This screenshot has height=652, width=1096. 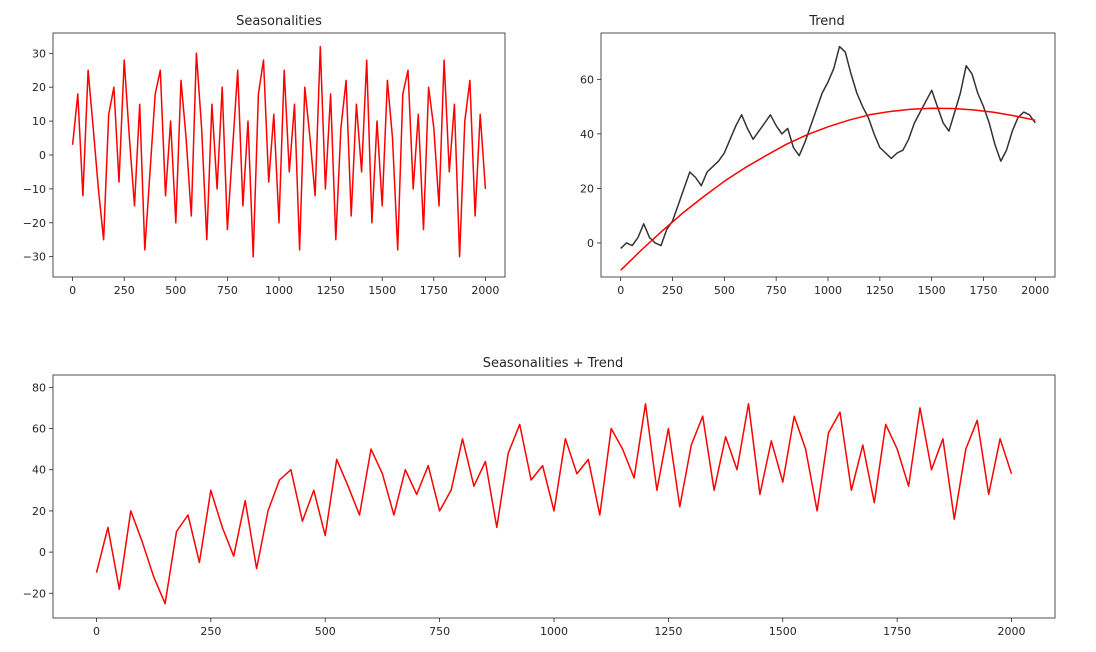 What do you see at coordinates (124, 290) in the screenshot?
I see `seasonalities-x-tick-label: 250` at bounding box center [124, 290].